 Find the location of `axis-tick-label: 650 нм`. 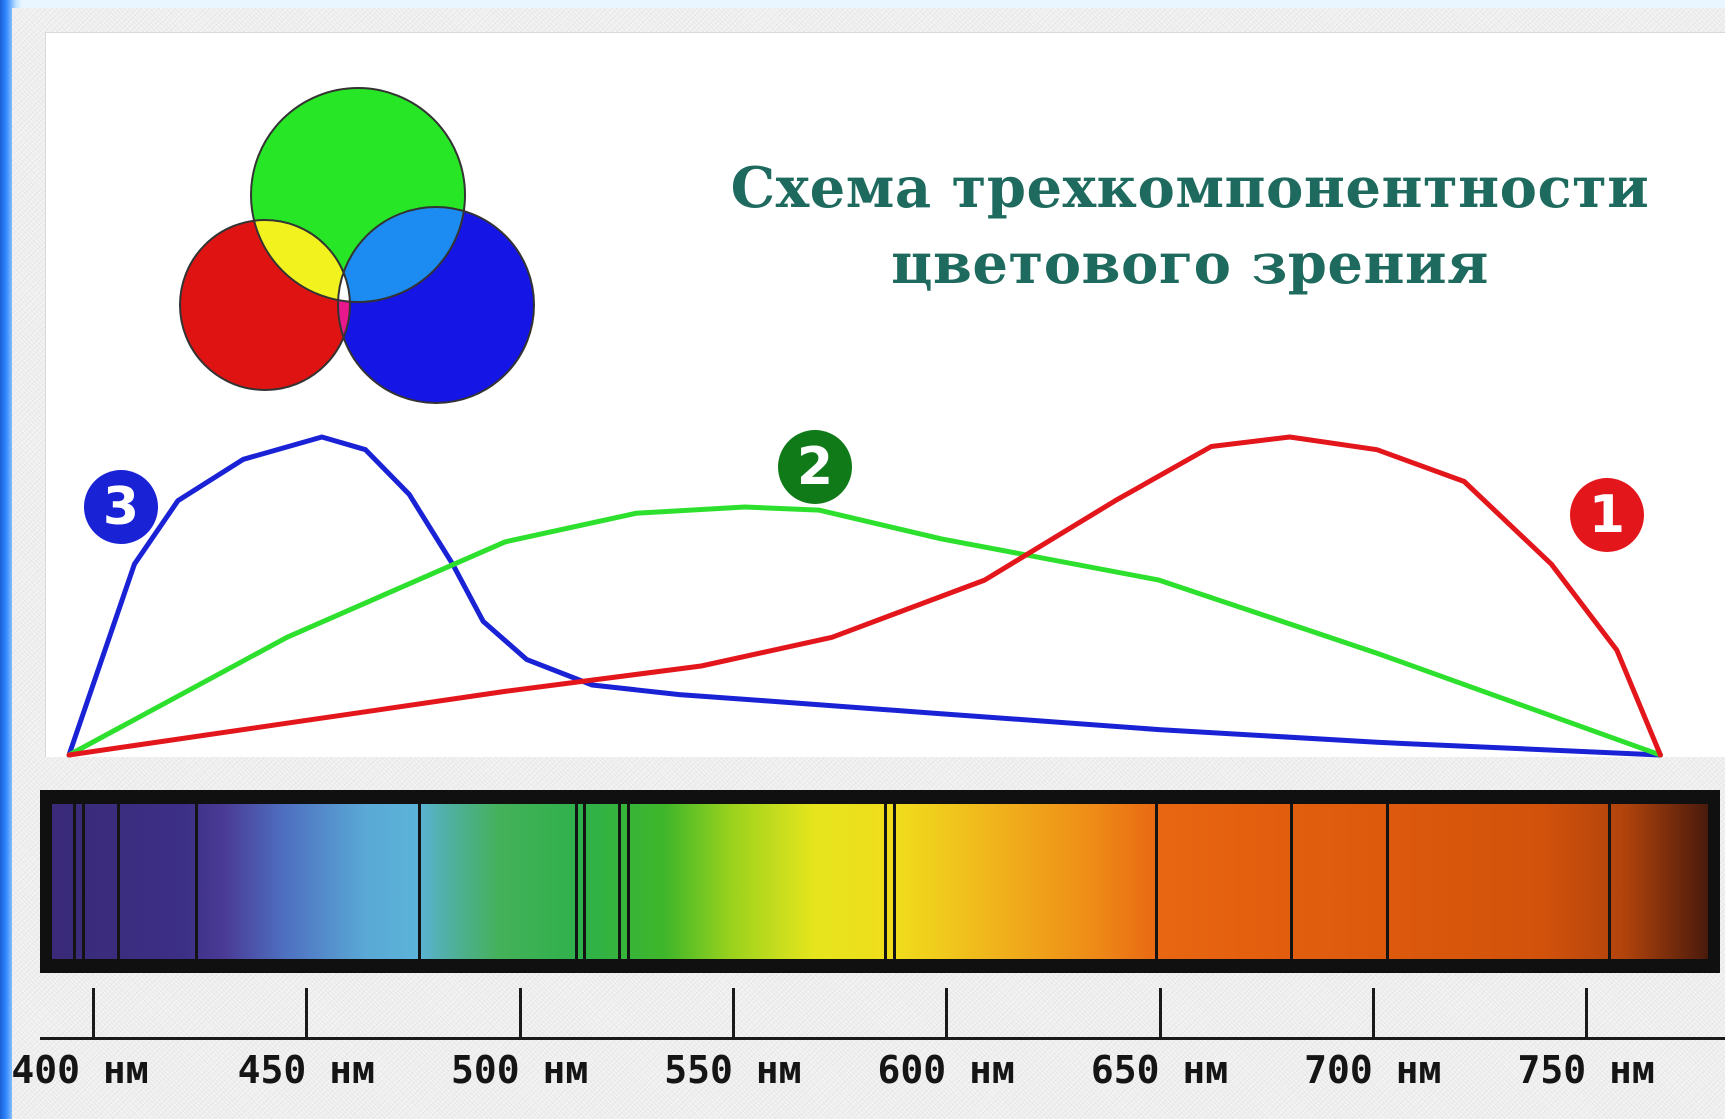

axis-tick-label: 650 нм is located at coordinates (1159, 1070).